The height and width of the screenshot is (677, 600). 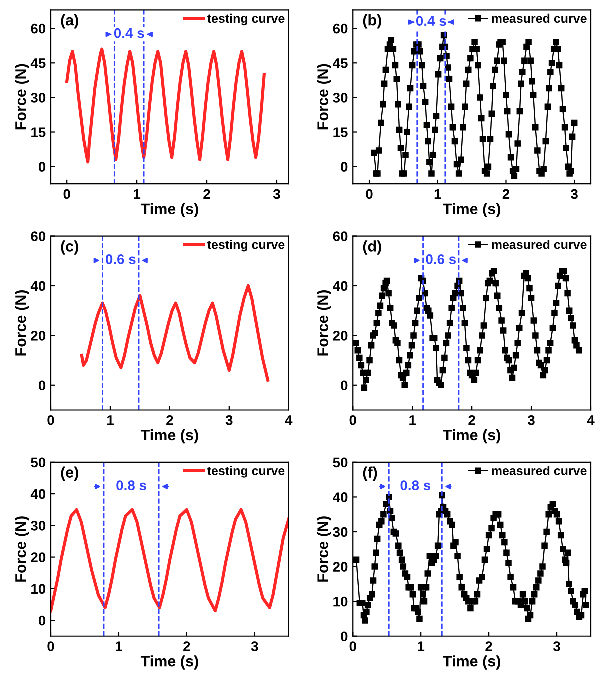 I want to click on annotation: (d), so click(x=372, y=247).